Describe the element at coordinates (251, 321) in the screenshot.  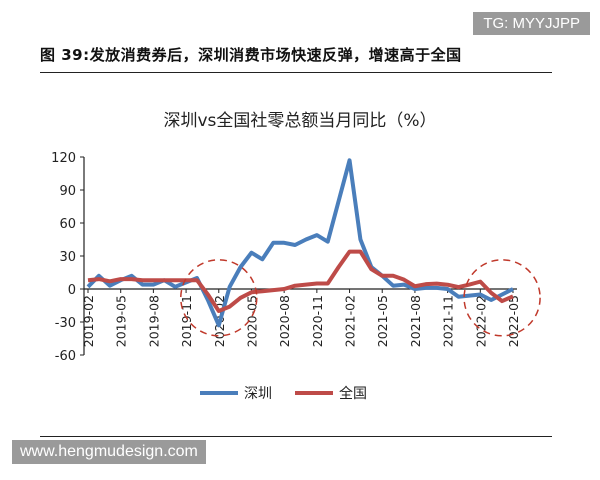
I see `x-tick-label: 2020-05` at that location.